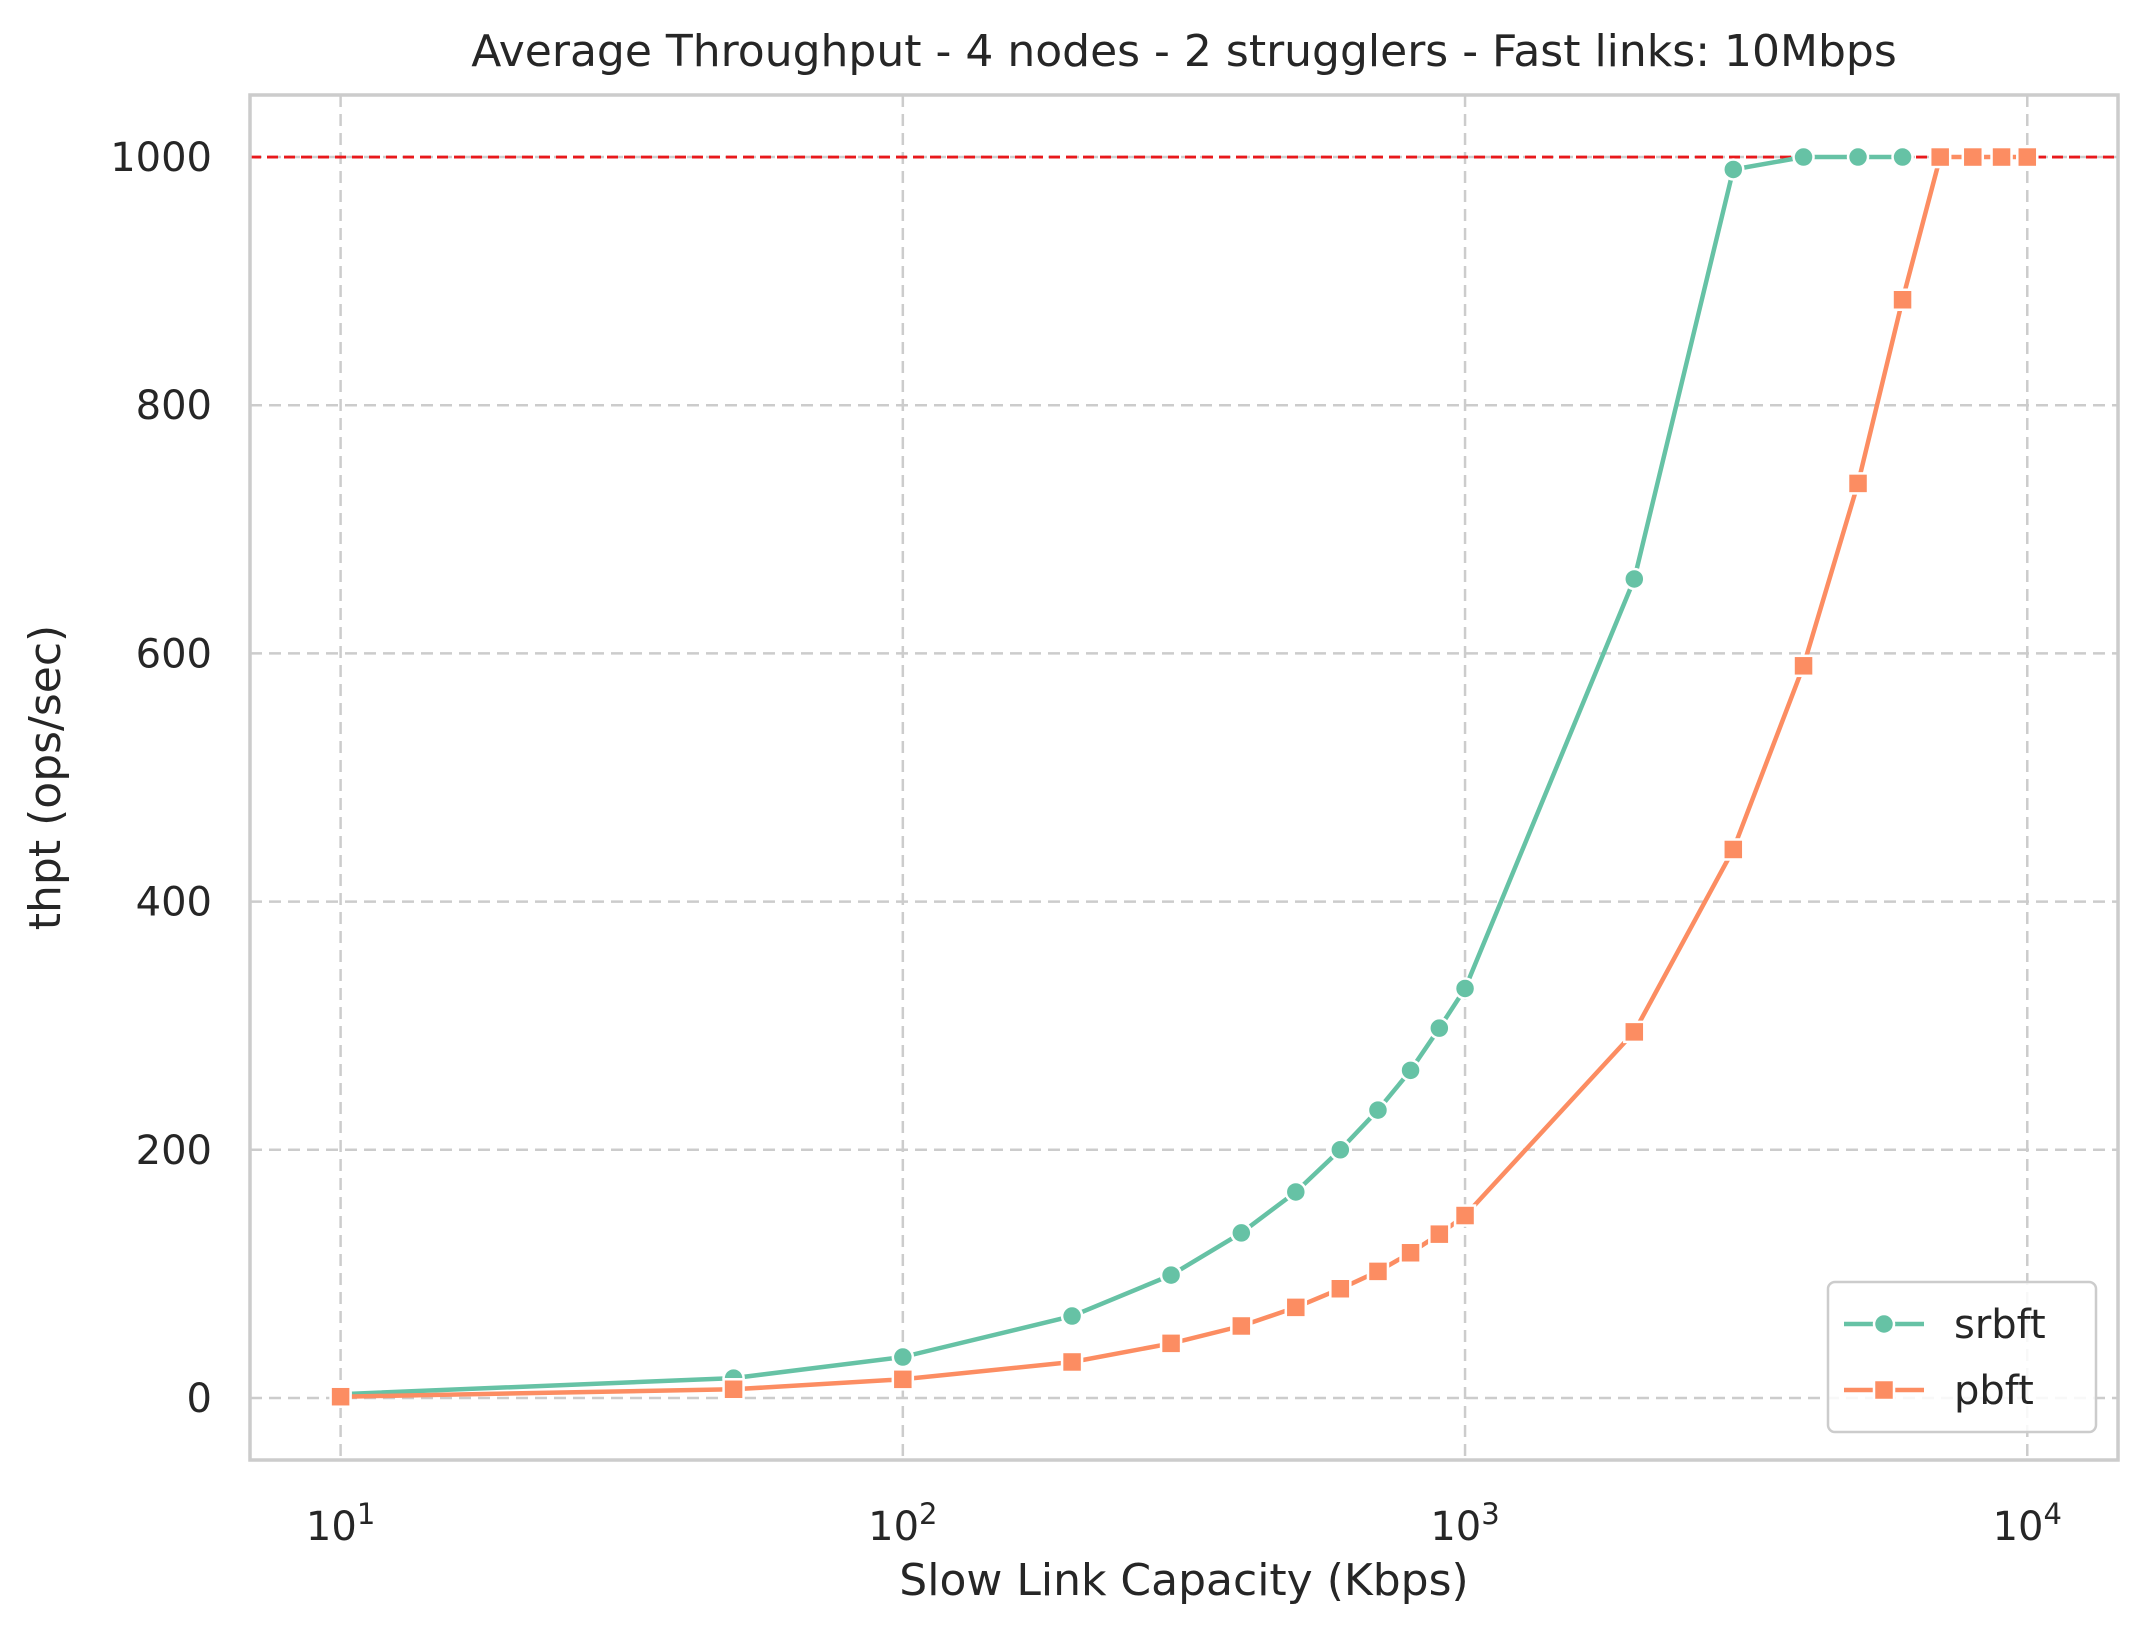  What do you see at coordinates (2000, 1325) in the screenshot?
I see `legend-label-srbft: srbft` at bounding box center [2000, 1325].